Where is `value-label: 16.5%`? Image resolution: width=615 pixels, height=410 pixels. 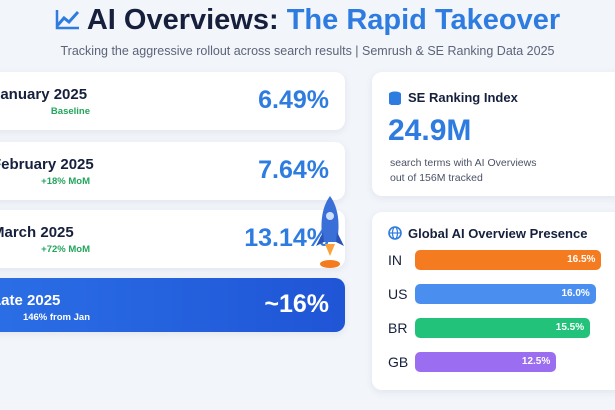 value-label: 16.5% is located at coordinates (581, 259).